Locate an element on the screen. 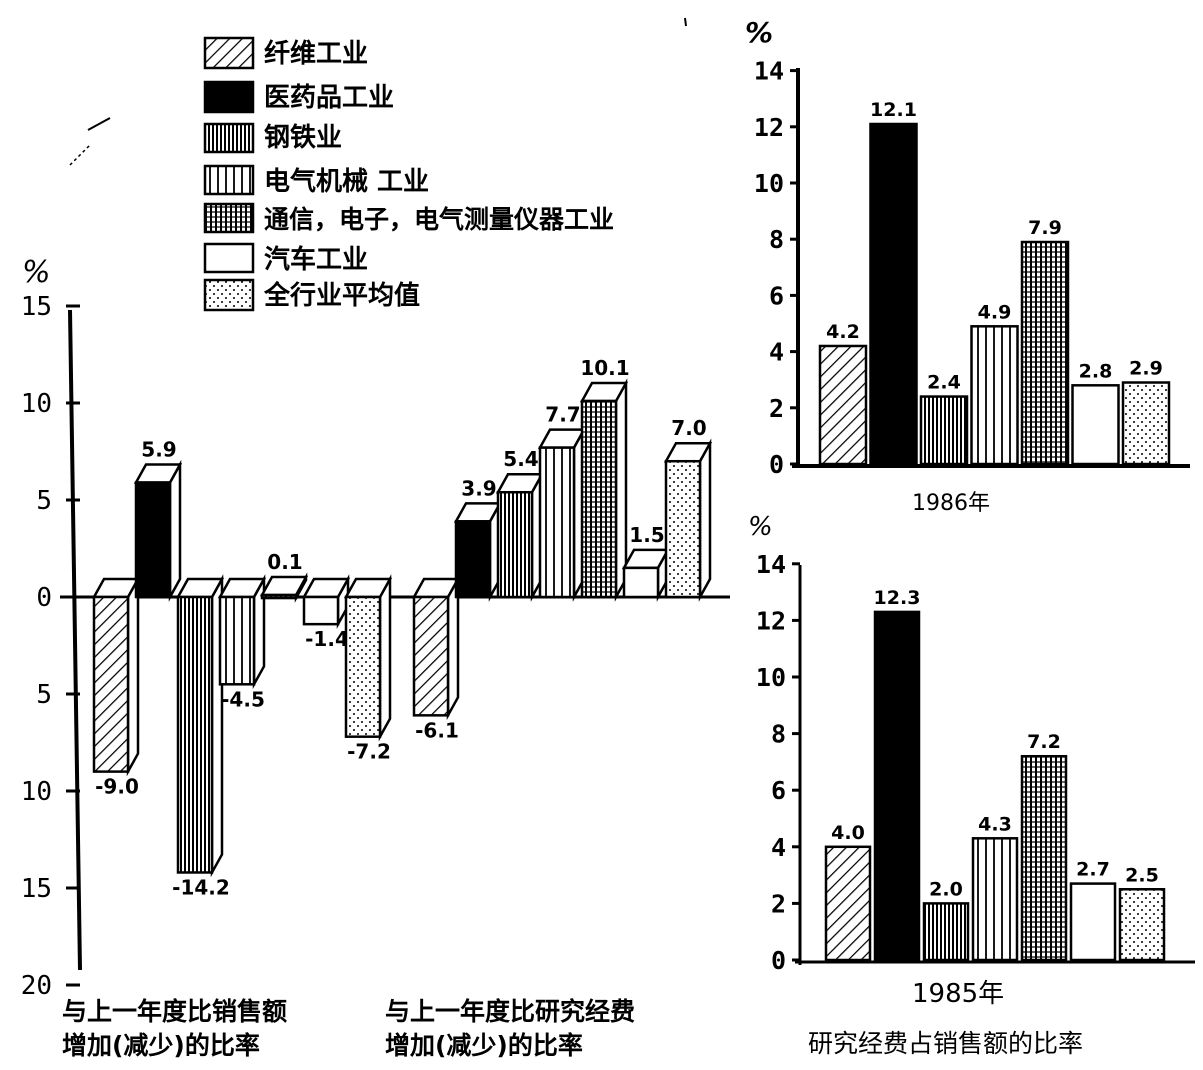  bar-value-label: -7.2 is located at coordinates (369, 752).